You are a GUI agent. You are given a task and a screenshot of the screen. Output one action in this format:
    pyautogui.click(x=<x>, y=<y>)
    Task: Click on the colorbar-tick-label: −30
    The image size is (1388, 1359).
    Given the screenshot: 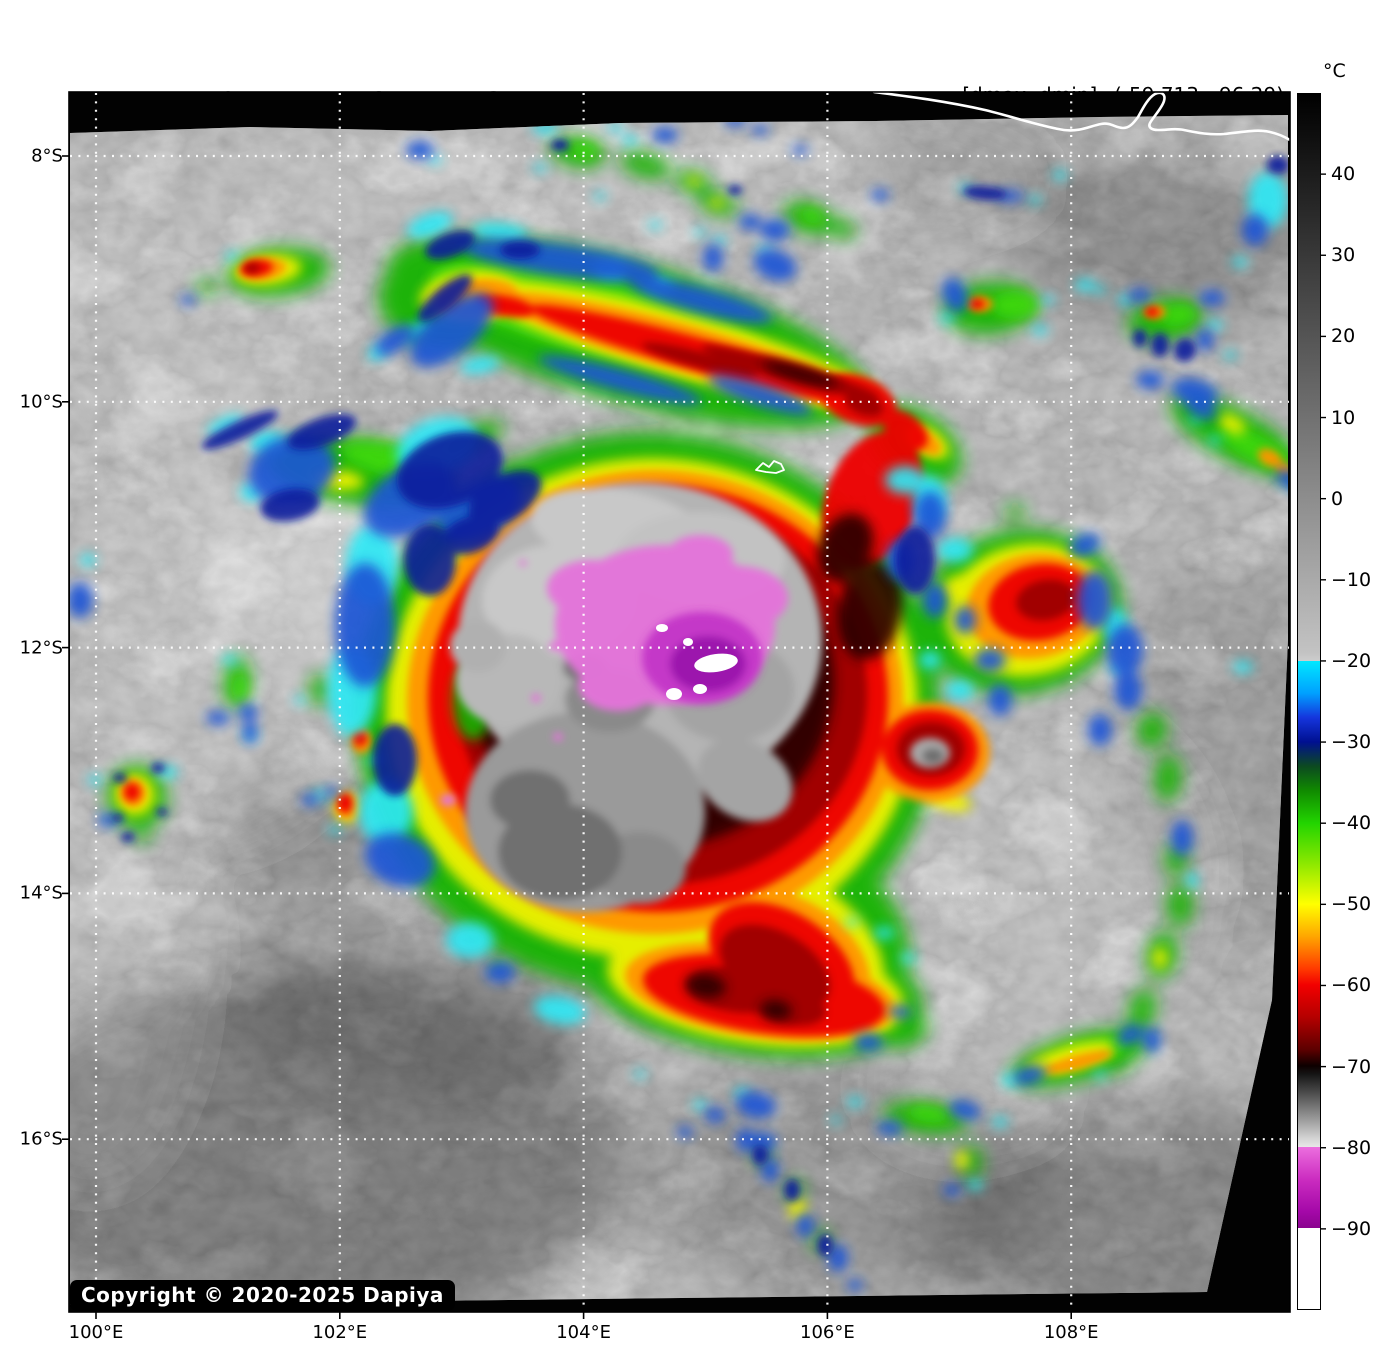 What is the action you would take?
    pyautogui.click(x=1351, y=742)
    